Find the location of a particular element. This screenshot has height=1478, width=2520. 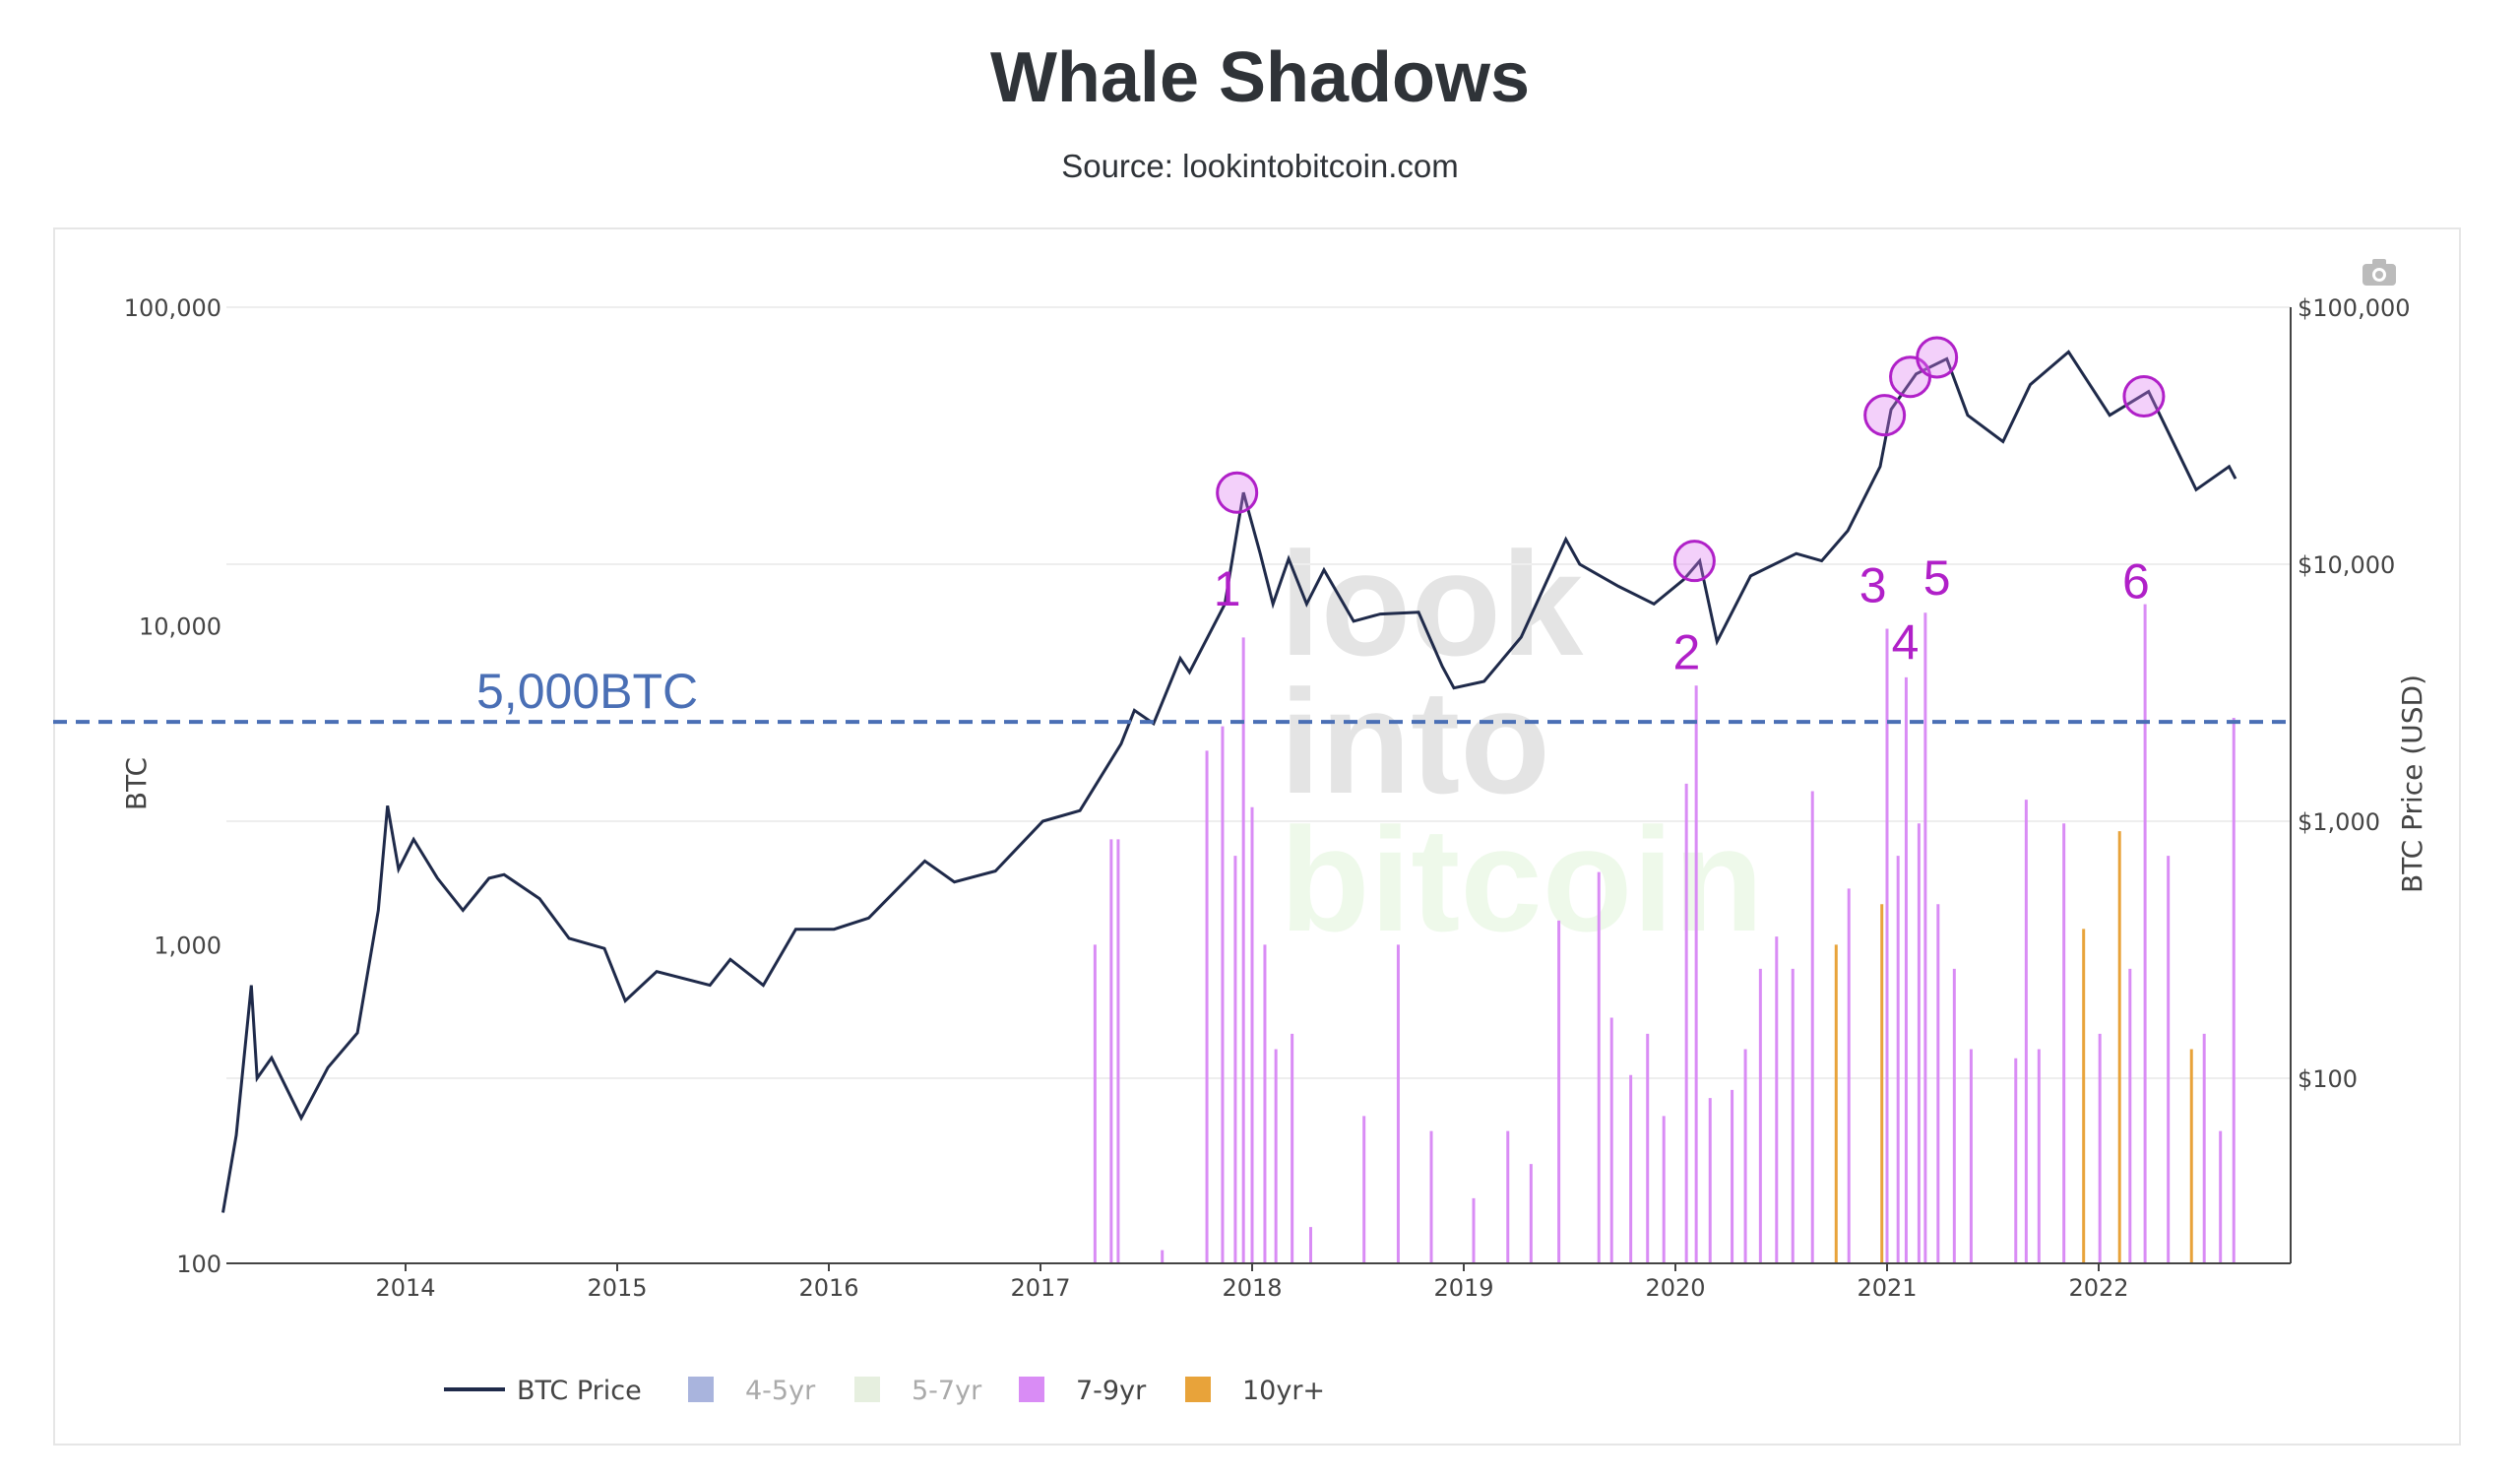

legend-label: BTC Price is located at coordinates (579, 1391).